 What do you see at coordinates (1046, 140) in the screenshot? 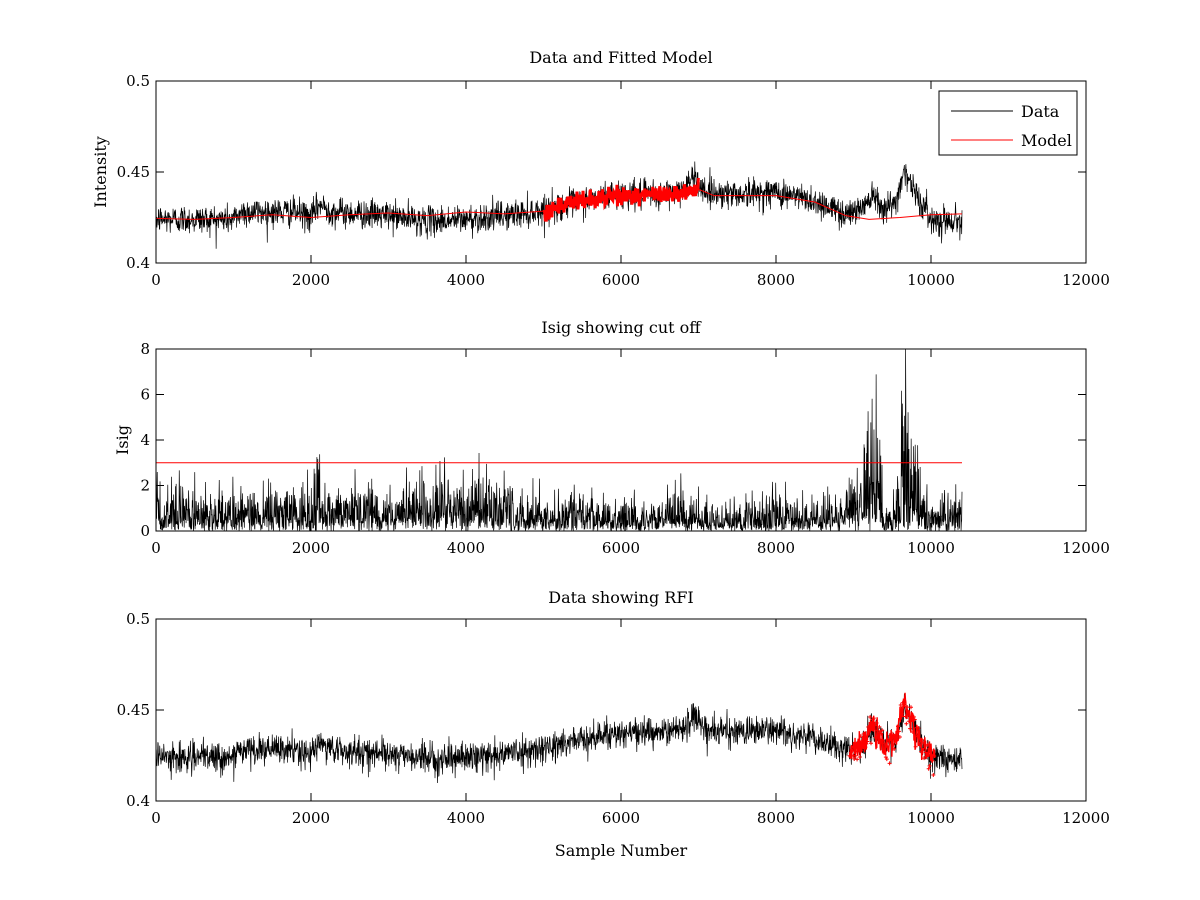
I see `legend-label-model: Model` at bounding box center [1046, 140].